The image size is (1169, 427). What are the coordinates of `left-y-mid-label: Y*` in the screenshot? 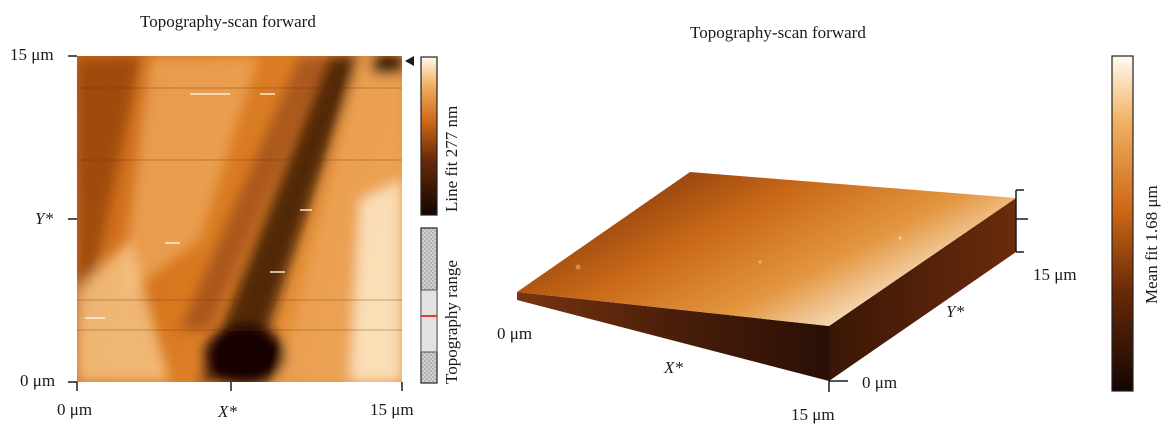 It's located at (44, 218).